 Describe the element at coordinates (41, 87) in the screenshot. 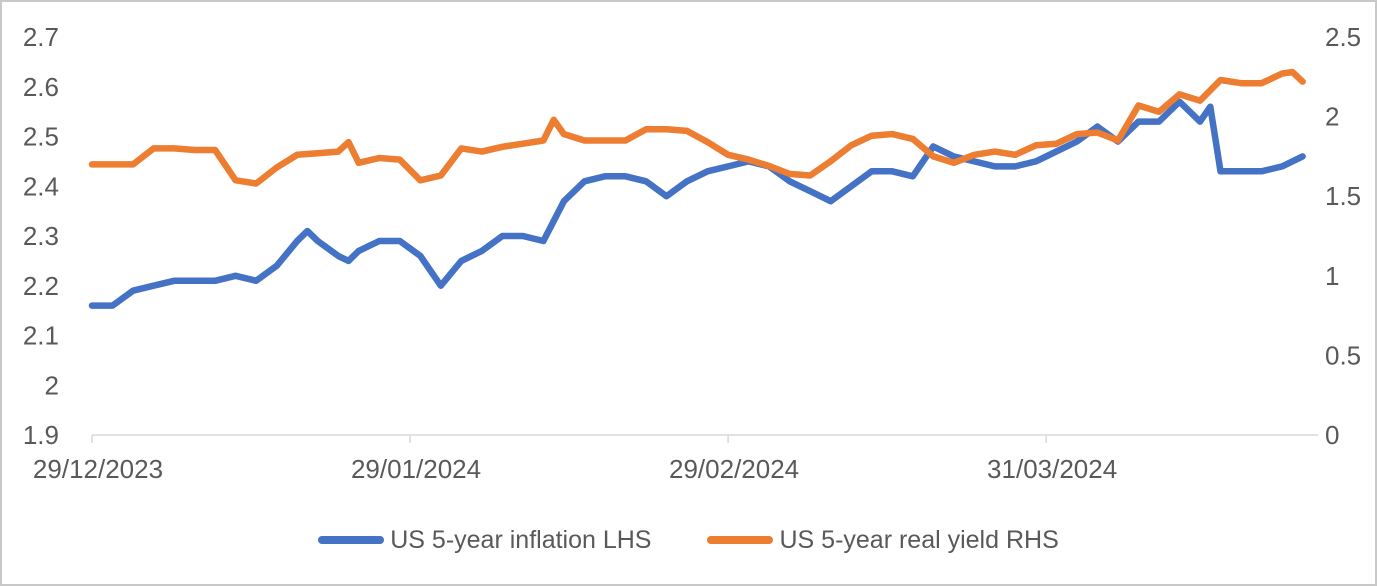

I see `y-axis-left-tick-label: 2.6` at that location.